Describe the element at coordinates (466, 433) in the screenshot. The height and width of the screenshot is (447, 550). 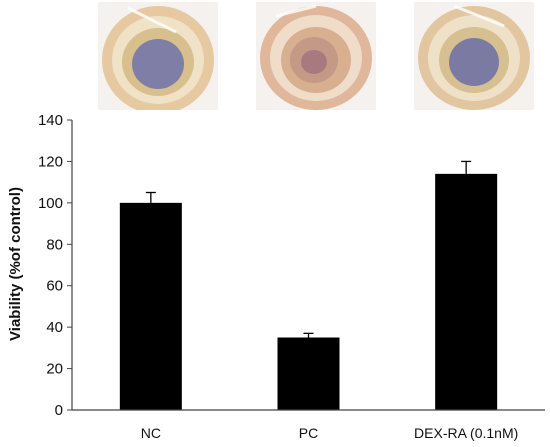
I see `x-tick-label: DEX-RA (0.1nM)` at that location.